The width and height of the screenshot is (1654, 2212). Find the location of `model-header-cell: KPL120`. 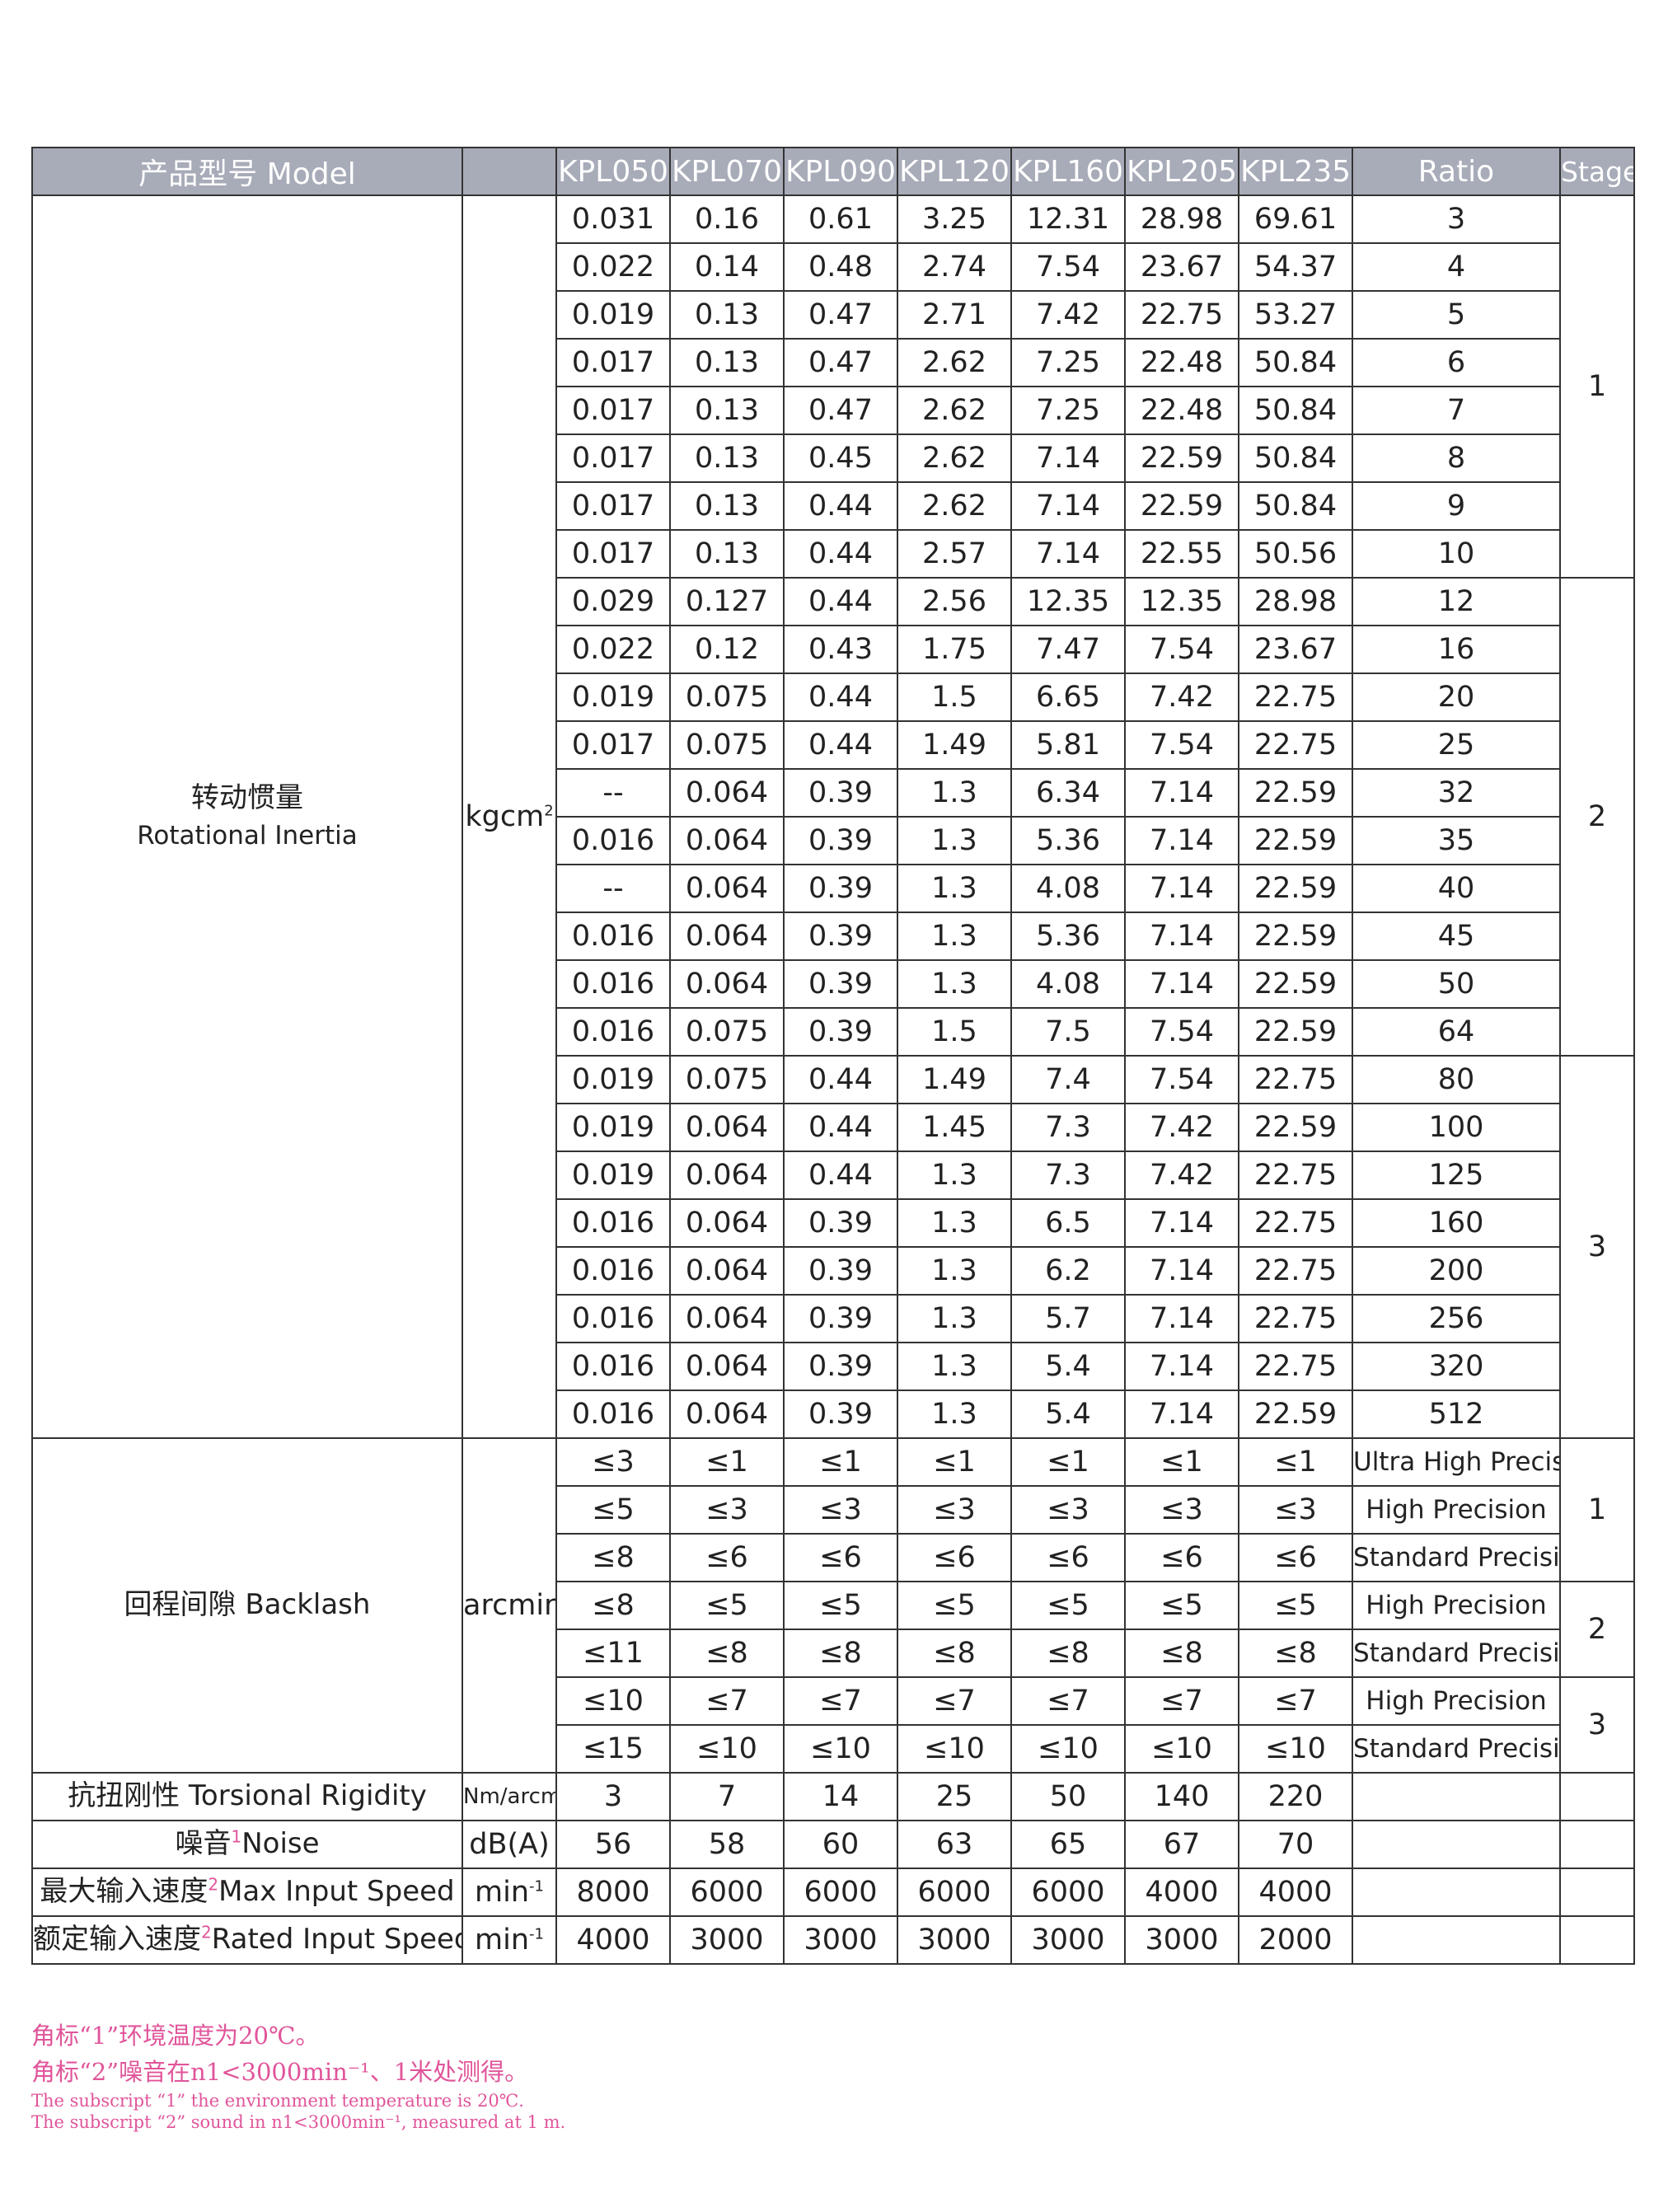

model-header-cell: KPL120 is located at coordinates (954, 171).